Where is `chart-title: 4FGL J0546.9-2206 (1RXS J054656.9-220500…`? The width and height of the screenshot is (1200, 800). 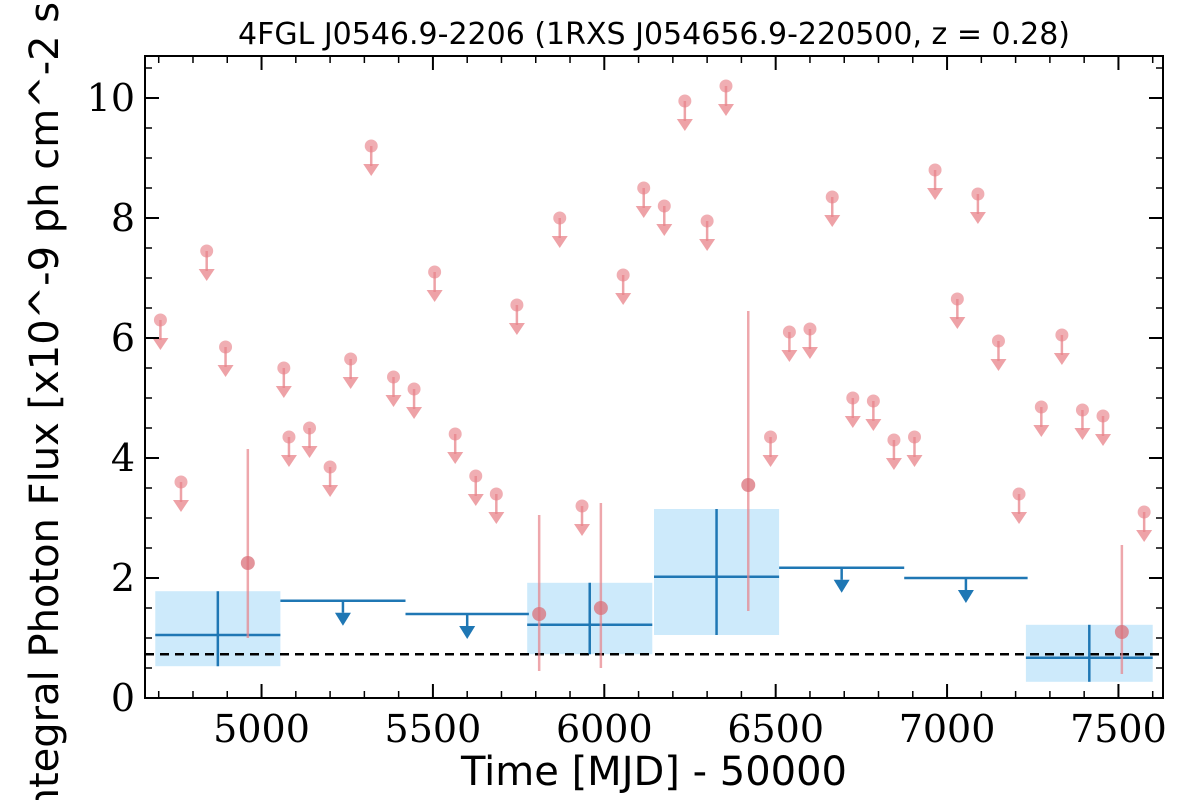
chart-title: 4FGL J0546.9-2206 (1RXS J054656.9-220500… is located at coordinates (654, 34).